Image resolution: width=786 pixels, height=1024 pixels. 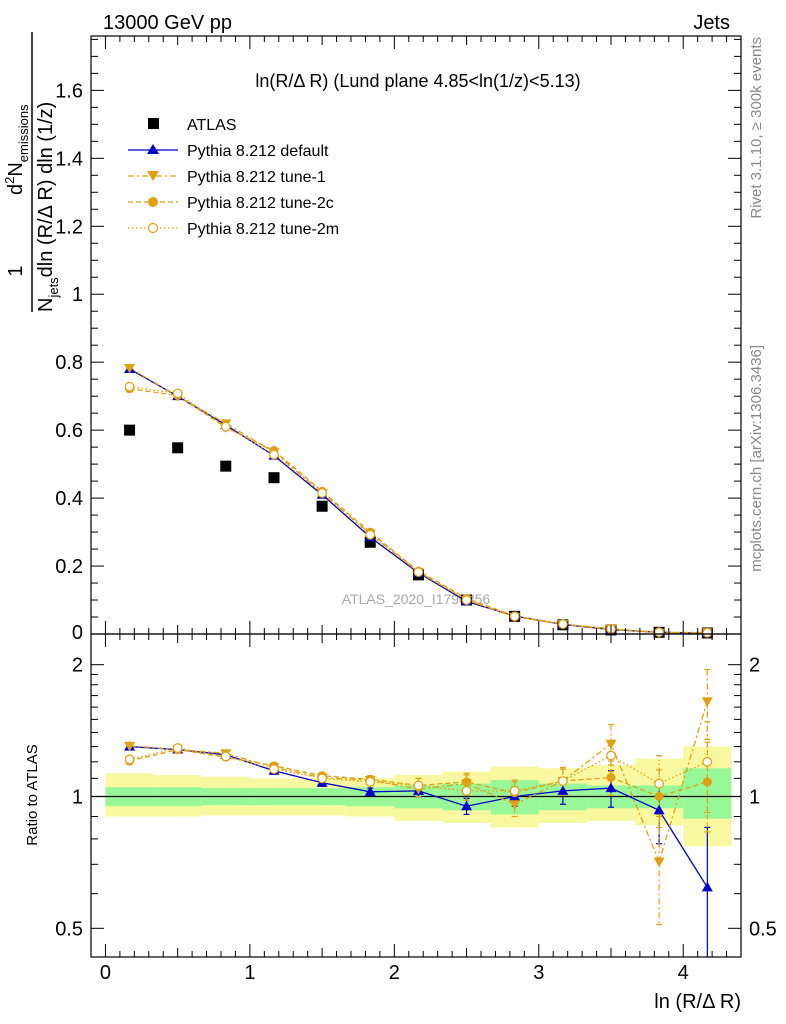 What do you see at coordinates (69, 91) in the screenshot?
I see `main-y-tick-label: 1.6` at bounding box center [69, 91].